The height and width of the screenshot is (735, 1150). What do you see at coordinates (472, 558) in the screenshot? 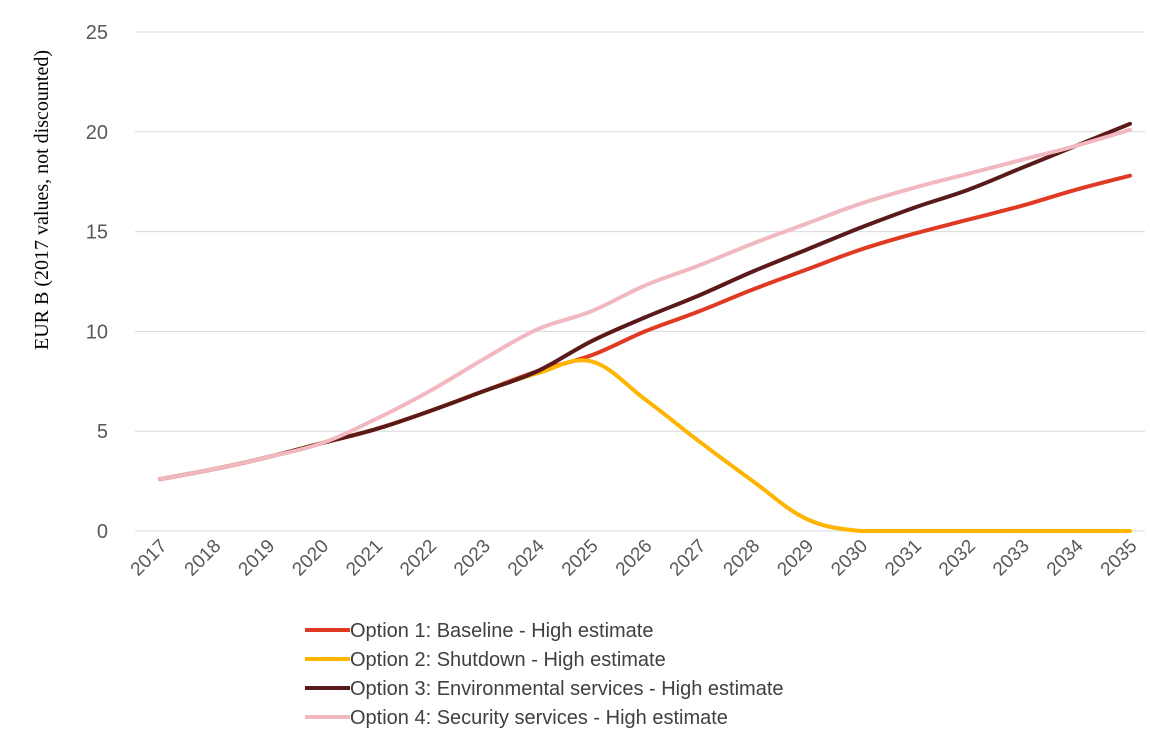
I see `x-tick-label: 2023` at bounding box center [472, 558].